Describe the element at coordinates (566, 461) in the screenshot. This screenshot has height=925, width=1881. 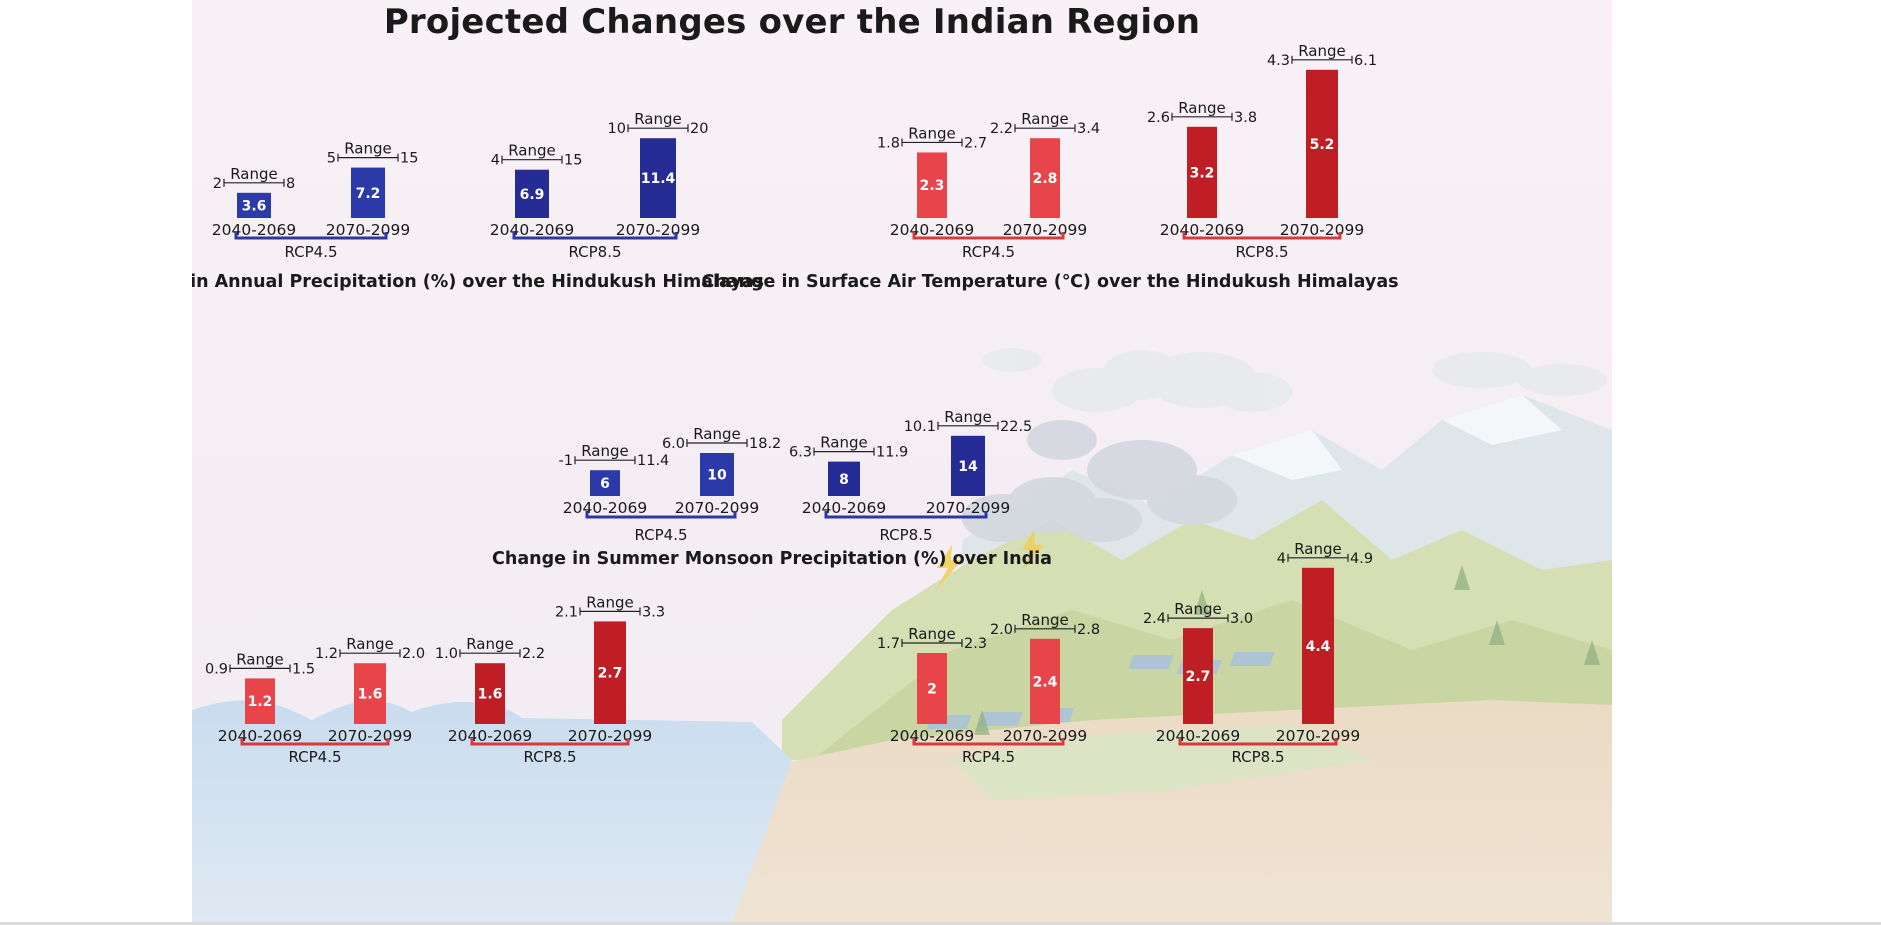
I see `range-min: -1` at that location.